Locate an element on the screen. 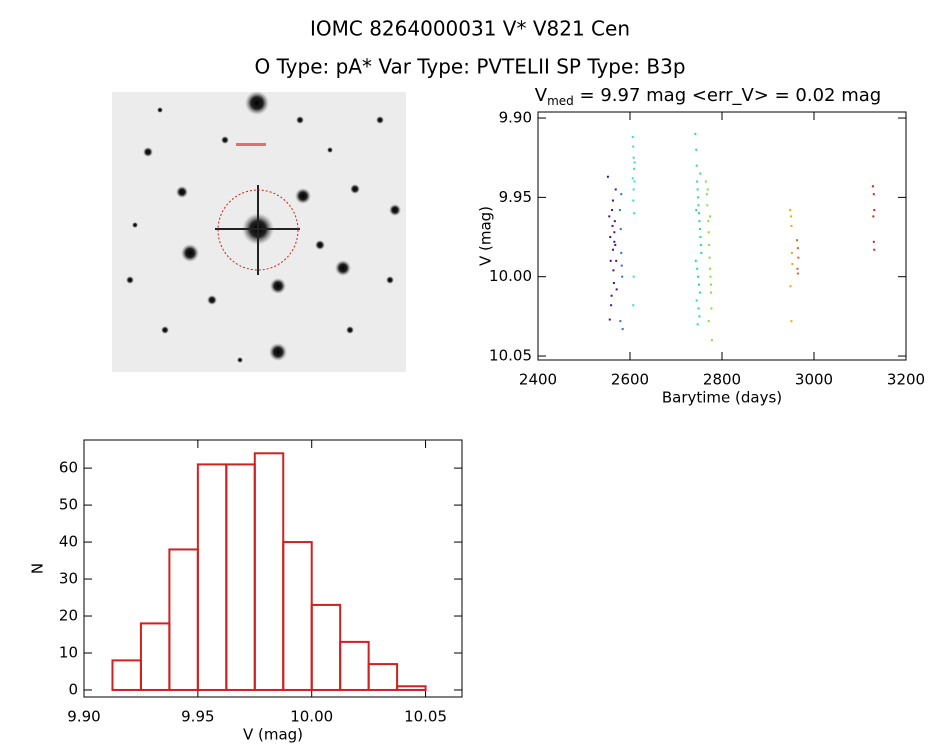 Image resolution: width=944 pixels, height=747 pixels. x-tick-label: 2800 is located at coordinates (722, 380).